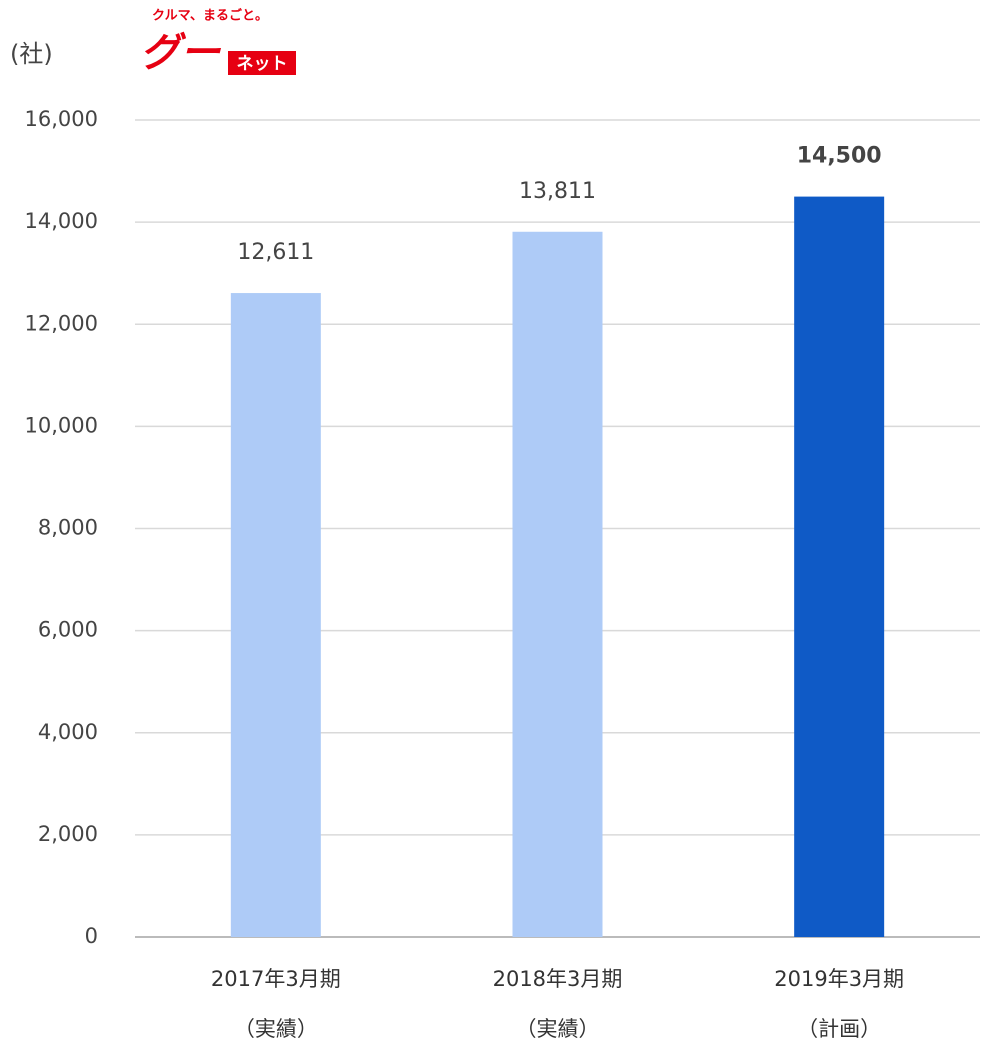 The height and width of the screenshot is (1047, 981). I want to click on y-tick-label: 6,000, so click(68, 630).